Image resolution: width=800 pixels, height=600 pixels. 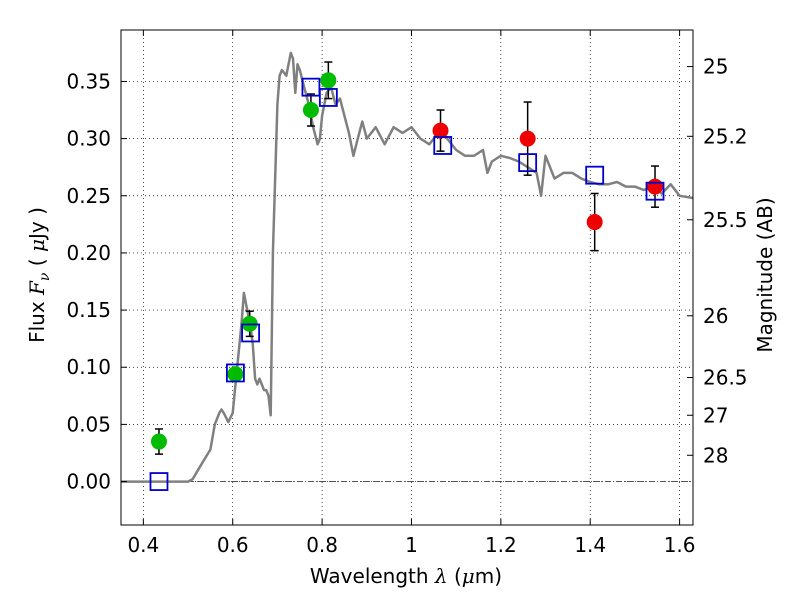 I want to click on x-tick-label: 0.8, so click(x=322, y=545).